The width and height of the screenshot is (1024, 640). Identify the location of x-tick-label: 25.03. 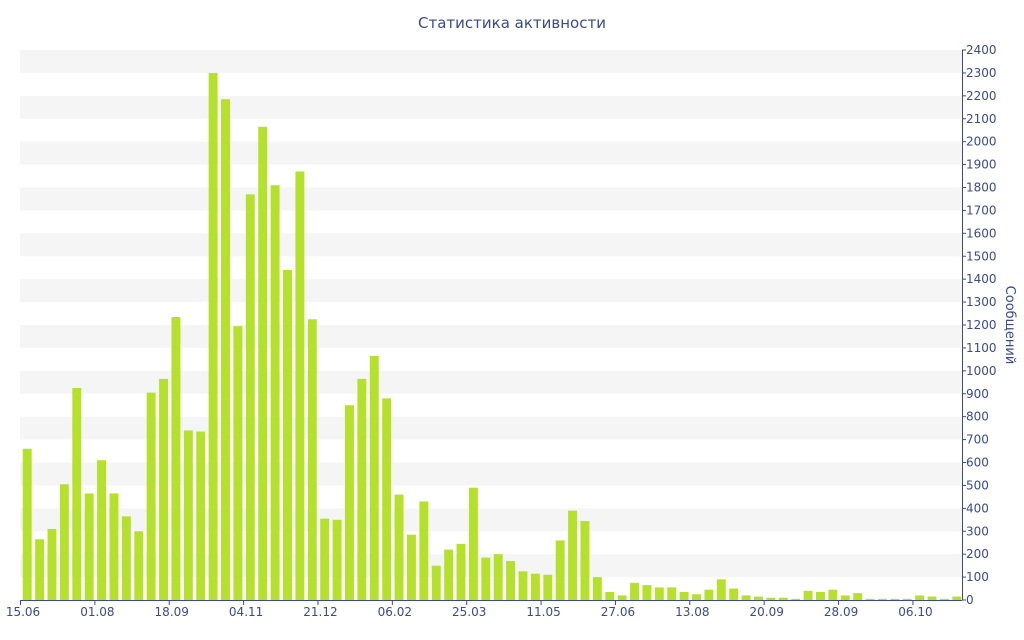
(469, 612).